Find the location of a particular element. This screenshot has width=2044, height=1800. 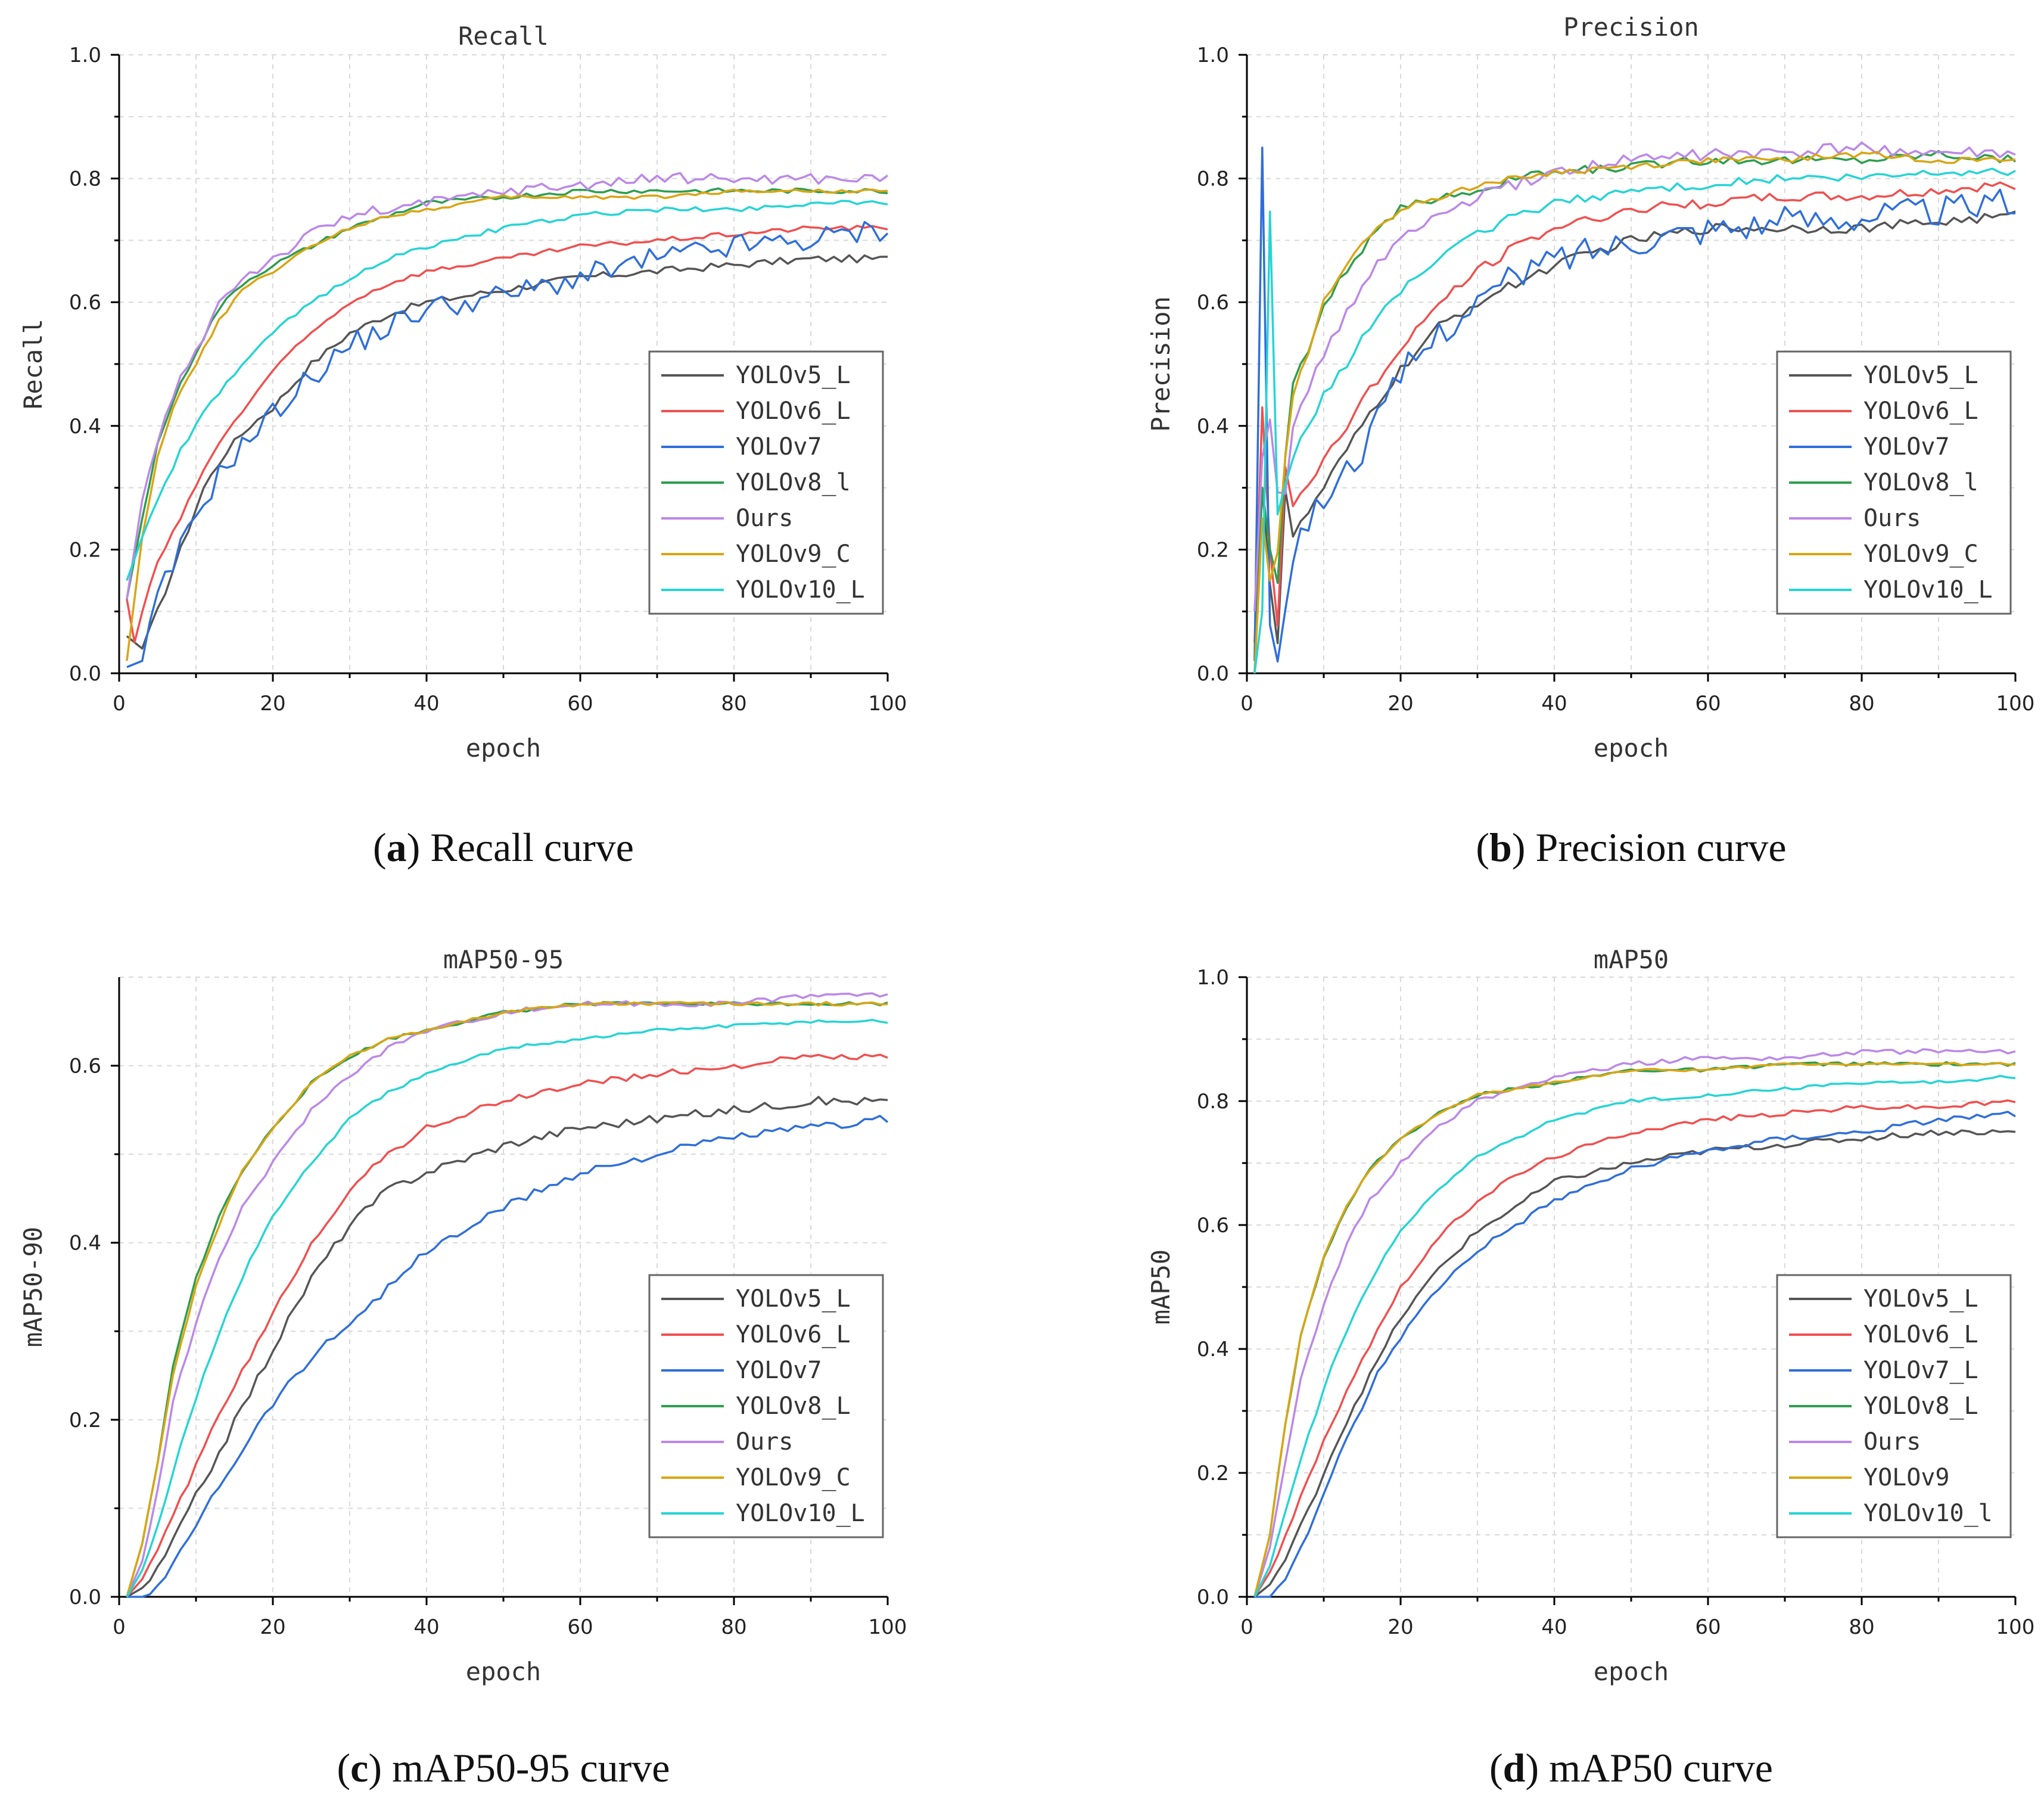

panel-caption: (a) Recall curve is located at coordinates (503, 847).